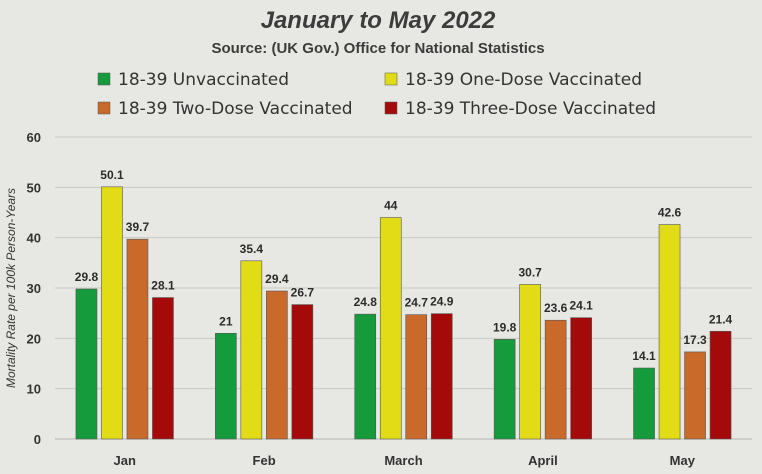 The width and height of the screenshot is (762, 474). What do you see at coordinates (303, 293) in the screenshot?
I see `data-label: 26.7` at bounding box center [303, 293].